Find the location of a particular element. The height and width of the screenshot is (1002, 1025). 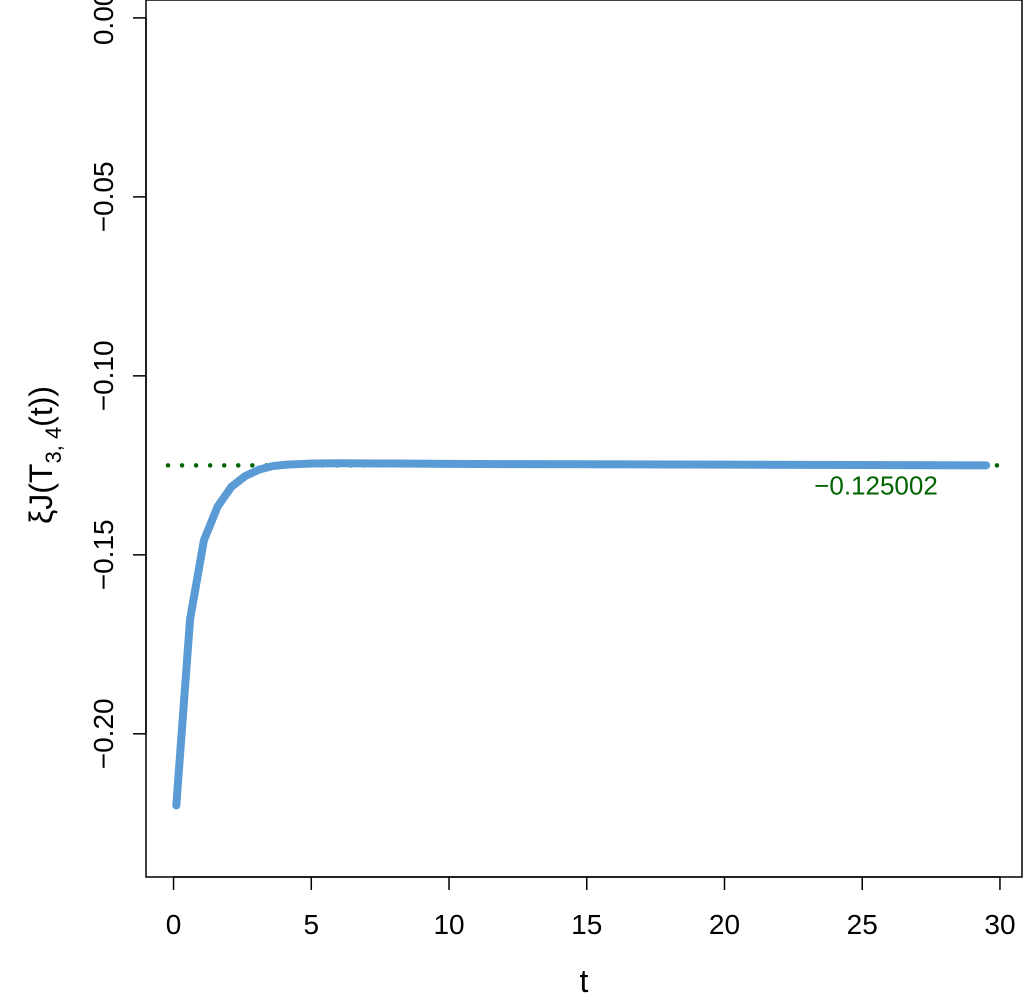

y-axis-title-suffix: (t)) is located at coordinates (41, 406).